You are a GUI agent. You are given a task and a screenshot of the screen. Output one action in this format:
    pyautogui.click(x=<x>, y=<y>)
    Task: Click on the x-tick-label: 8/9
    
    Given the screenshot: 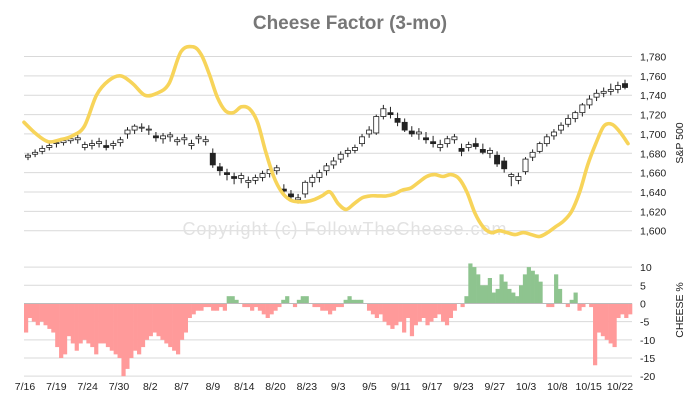 What is the action you would take?
    pyautogui.click(x=213, y=387)
    